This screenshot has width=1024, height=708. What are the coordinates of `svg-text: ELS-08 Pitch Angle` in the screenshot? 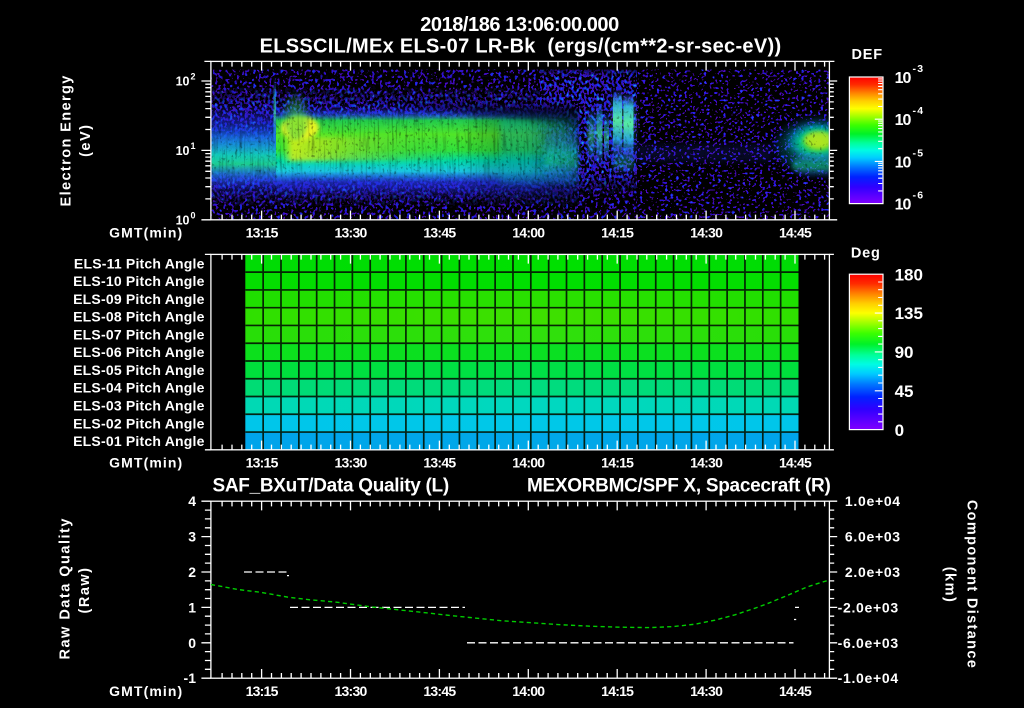 It's located at (138, 317).